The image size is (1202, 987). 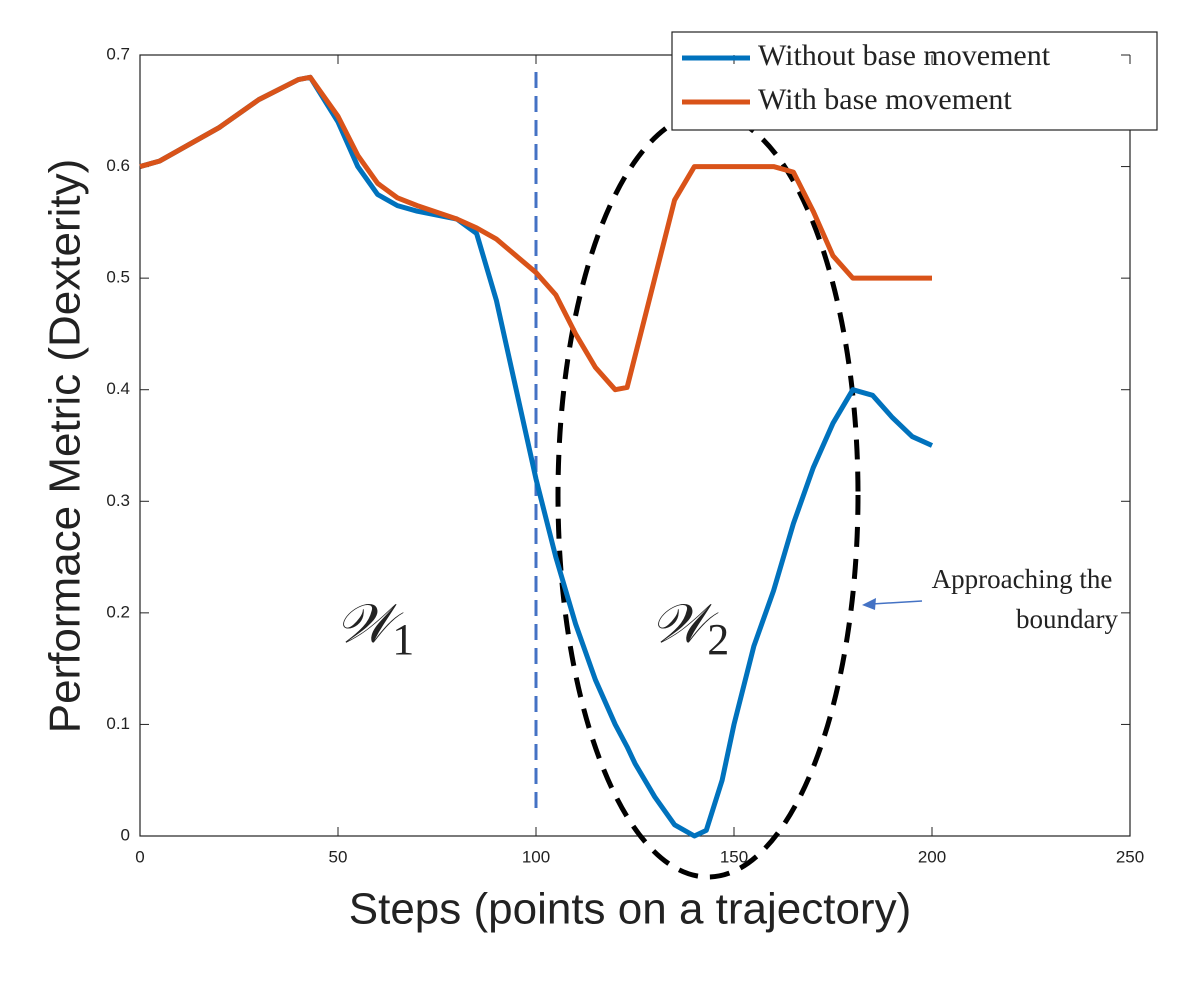 I want to click on annotation: boundary, so click(x=1067, y=619).